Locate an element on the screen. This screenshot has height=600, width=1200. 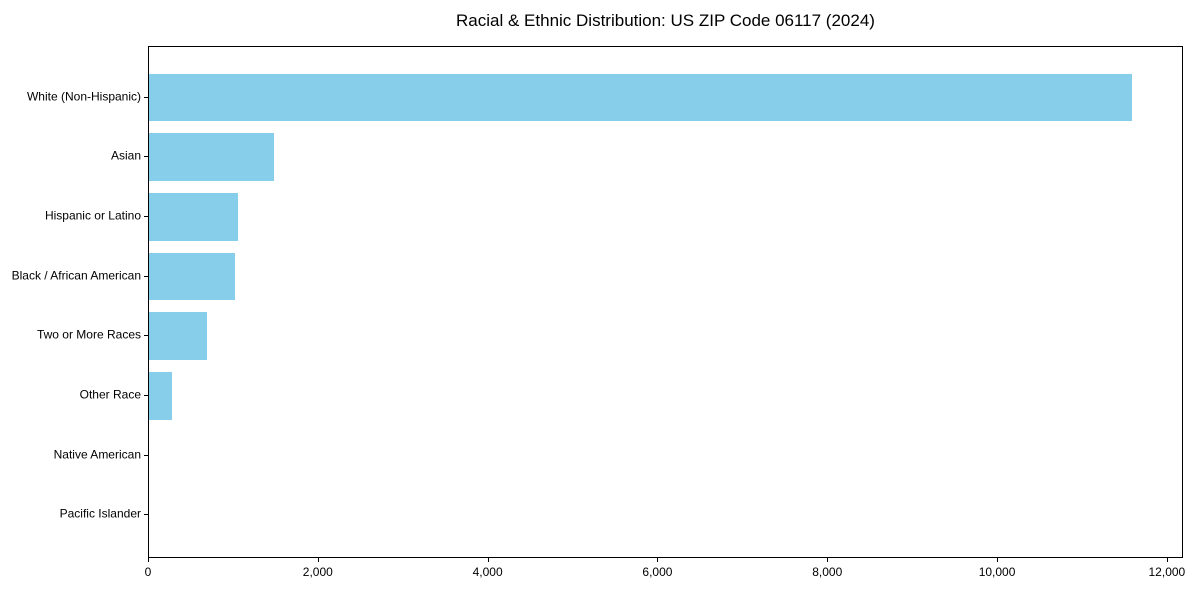
category-label: Asian is located at coordinates (125, 155).